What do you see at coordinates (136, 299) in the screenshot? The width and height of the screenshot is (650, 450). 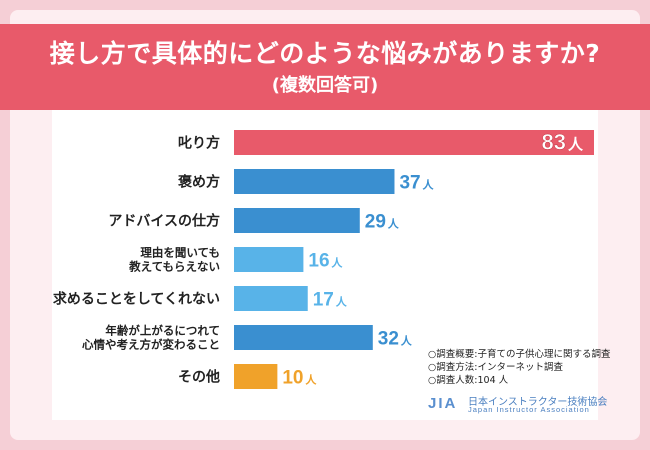 I see `category-label: 求めることをしてくれない` at bounding box center [136, 299].